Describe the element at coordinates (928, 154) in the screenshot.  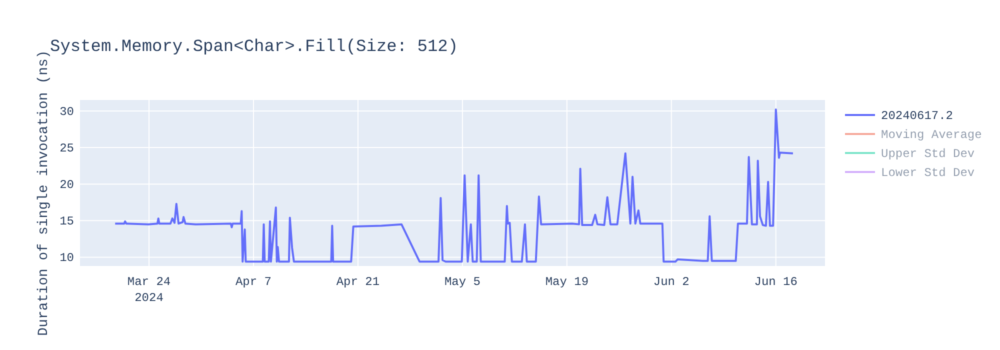
I see `legend-label: Upper Std Dev` at that location.